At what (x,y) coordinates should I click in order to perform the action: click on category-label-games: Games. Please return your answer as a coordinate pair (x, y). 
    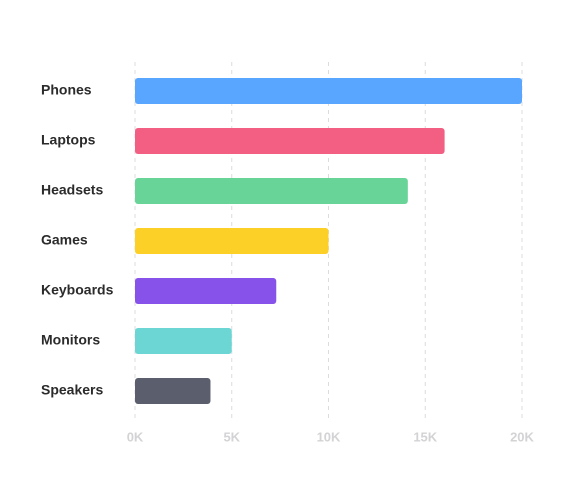
    Looking at the image, I should click on (64, 240).